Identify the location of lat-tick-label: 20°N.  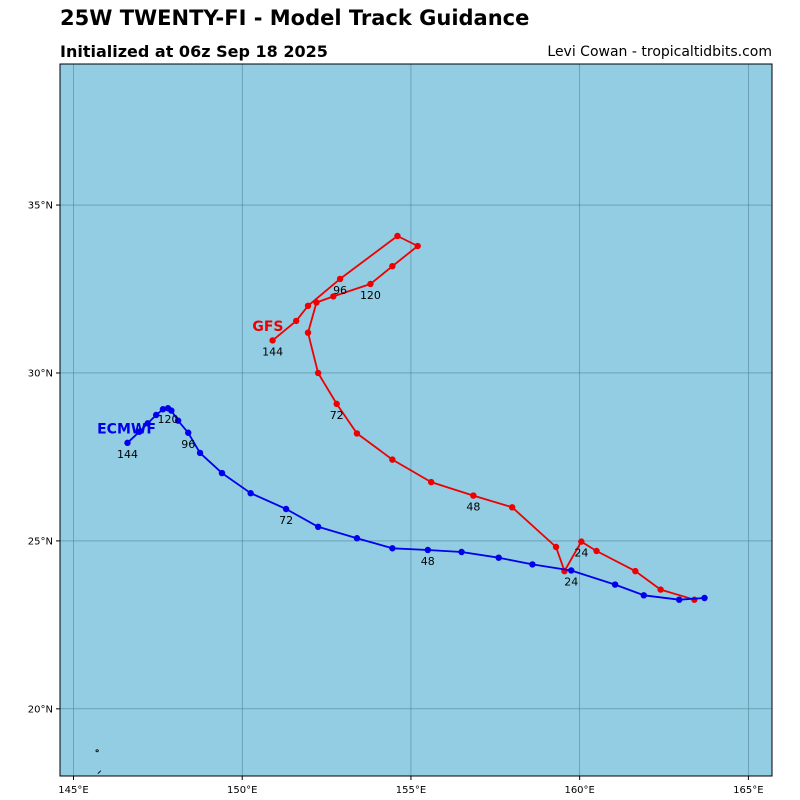
(40, 709).